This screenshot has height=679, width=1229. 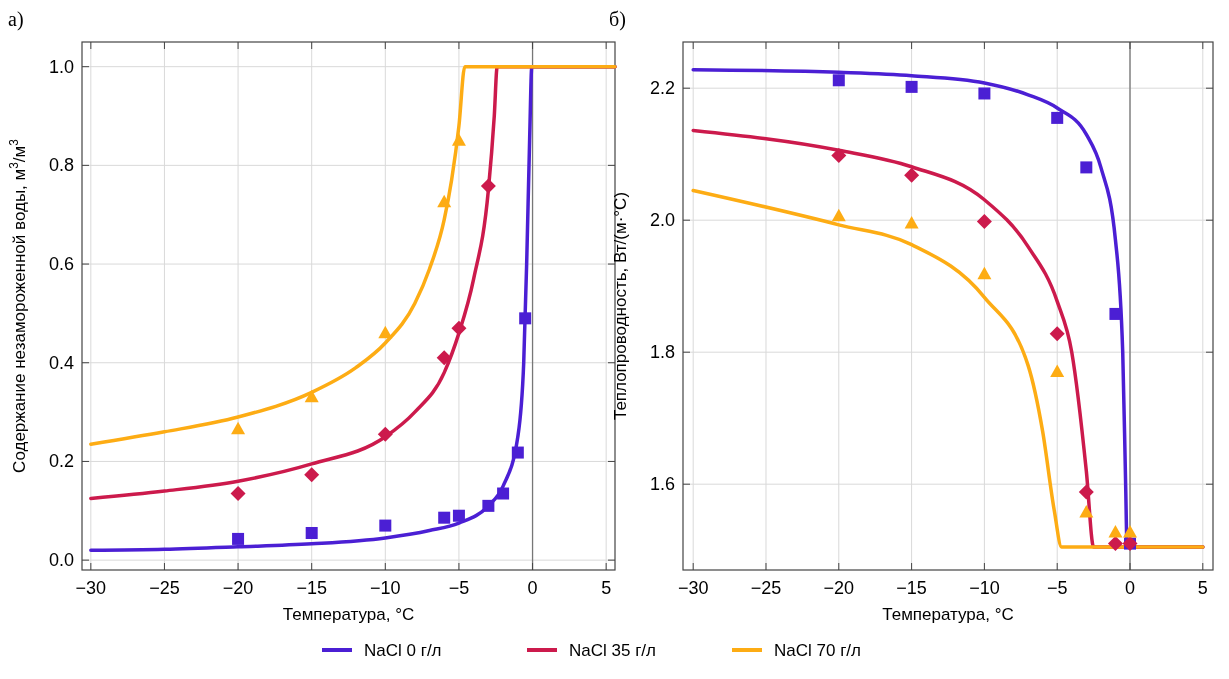 I want to click on y-tick-label: 1.0, so click(x=61, y=66).